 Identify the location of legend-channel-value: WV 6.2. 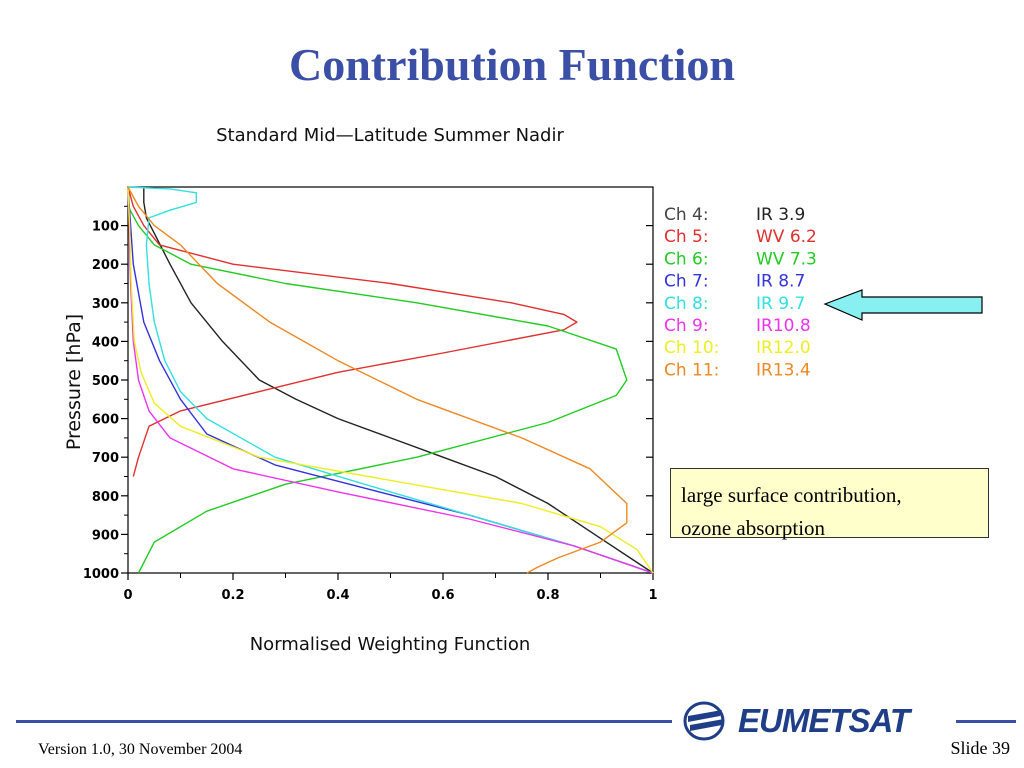
(786, 237).